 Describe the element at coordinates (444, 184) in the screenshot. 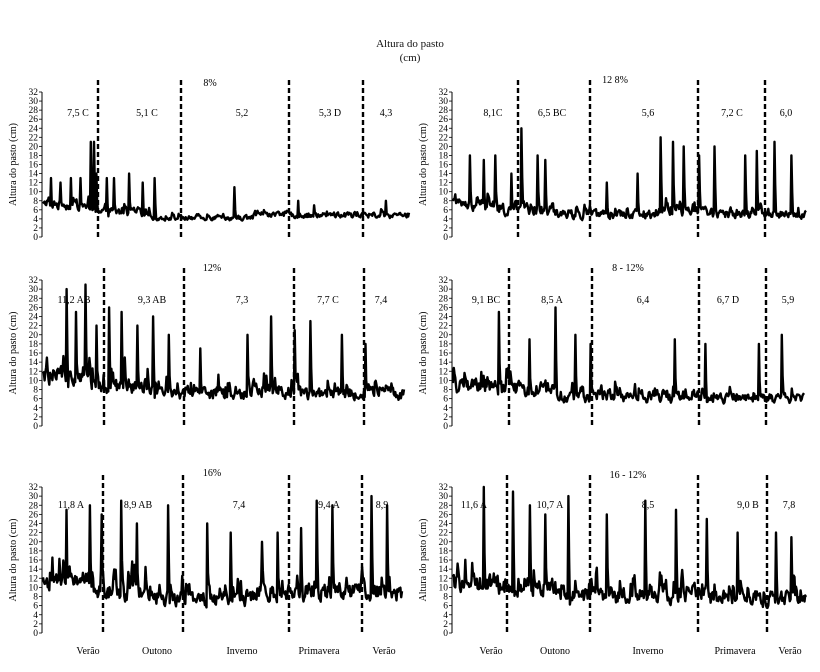

I see `panel-2-ytick-label: 12` at that location.